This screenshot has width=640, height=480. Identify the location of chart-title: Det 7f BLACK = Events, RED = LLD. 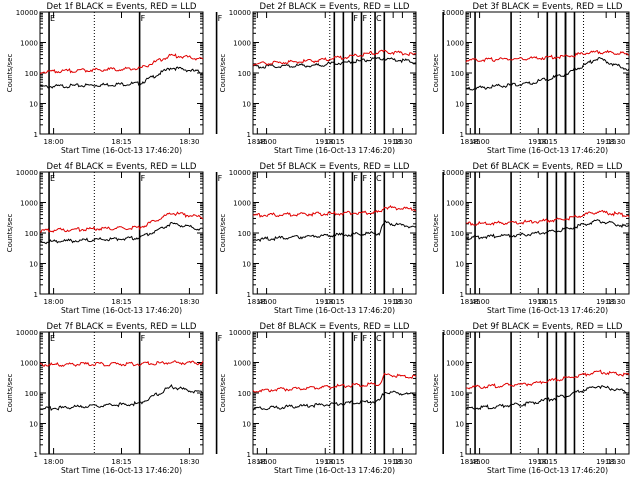
(122, 327).